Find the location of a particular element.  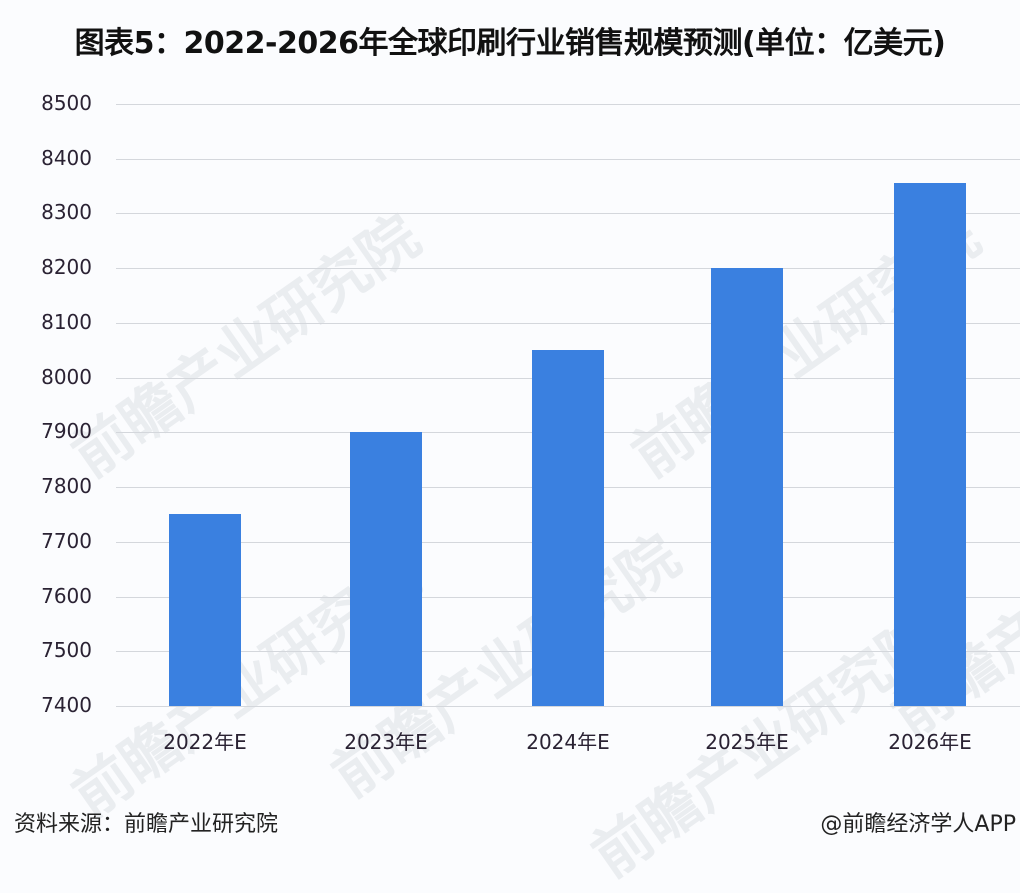

y-tick-label: 7500 is located at coordinates (66, 650).